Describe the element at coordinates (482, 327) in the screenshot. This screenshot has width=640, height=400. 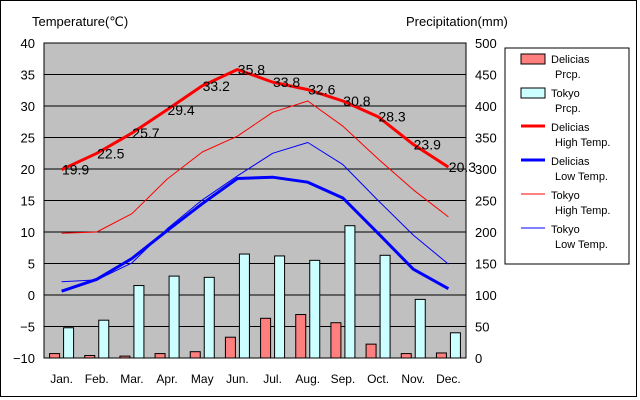
I see `y-right-tick-label: 50` at that location.